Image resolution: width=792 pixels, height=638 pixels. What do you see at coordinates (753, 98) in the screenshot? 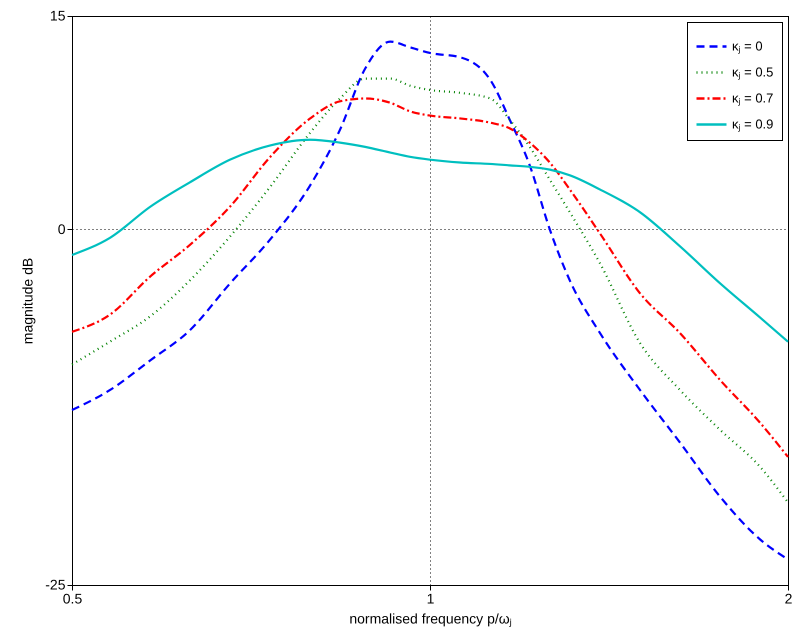
I see `legend-label: κⱼ = 0.7` at bounding box center [753, 98].